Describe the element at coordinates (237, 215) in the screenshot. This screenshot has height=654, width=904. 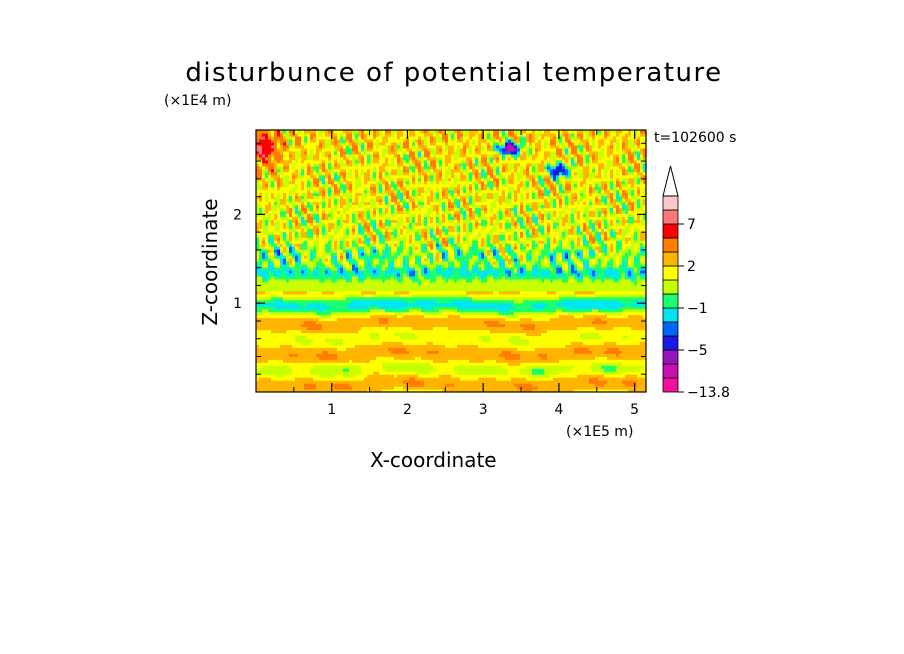
I see `y-tick-label: 2` at that location.